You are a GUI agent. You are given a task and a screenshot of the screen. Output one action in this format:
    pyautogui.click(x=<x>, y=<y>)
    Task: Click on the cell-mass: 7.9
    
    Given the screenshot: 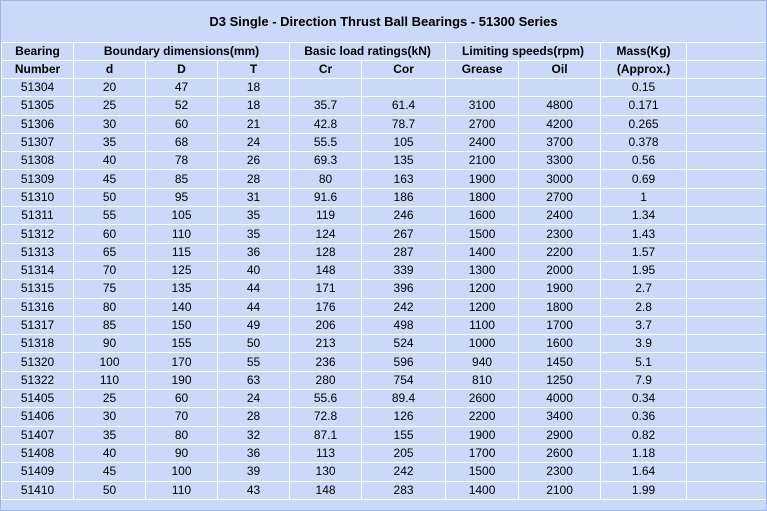 What is the action you would take?
    pyautogui.click(x=644, y=380)
    